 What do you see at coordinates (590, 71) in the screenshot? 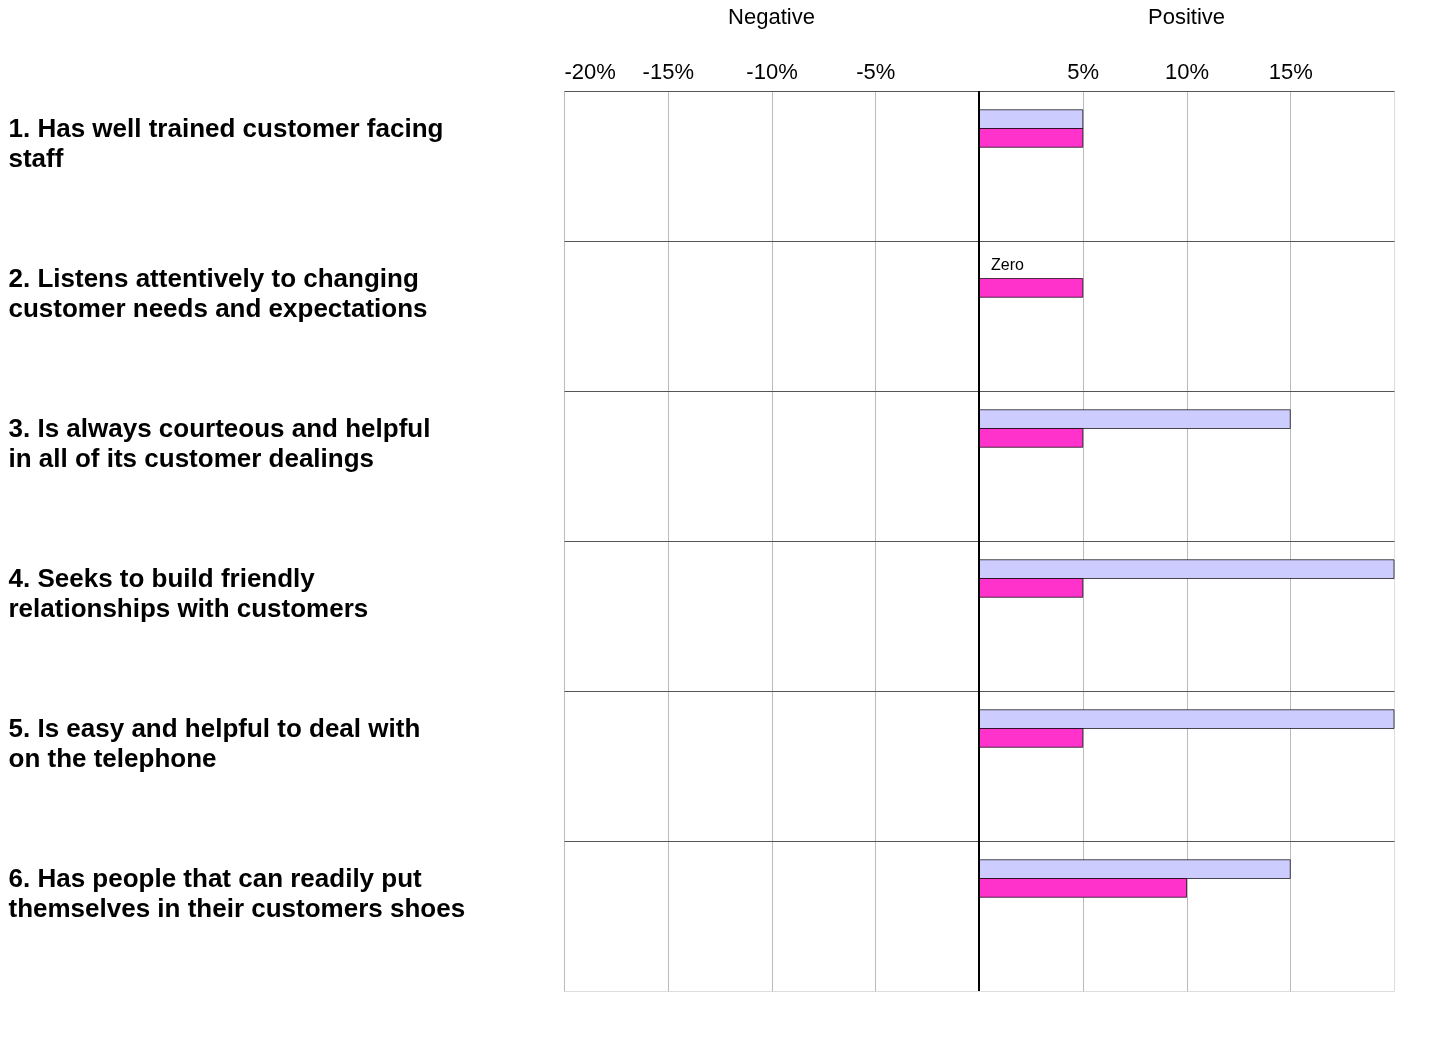
I see `x-tick-label: -20%` at bounding box center [590, 71].